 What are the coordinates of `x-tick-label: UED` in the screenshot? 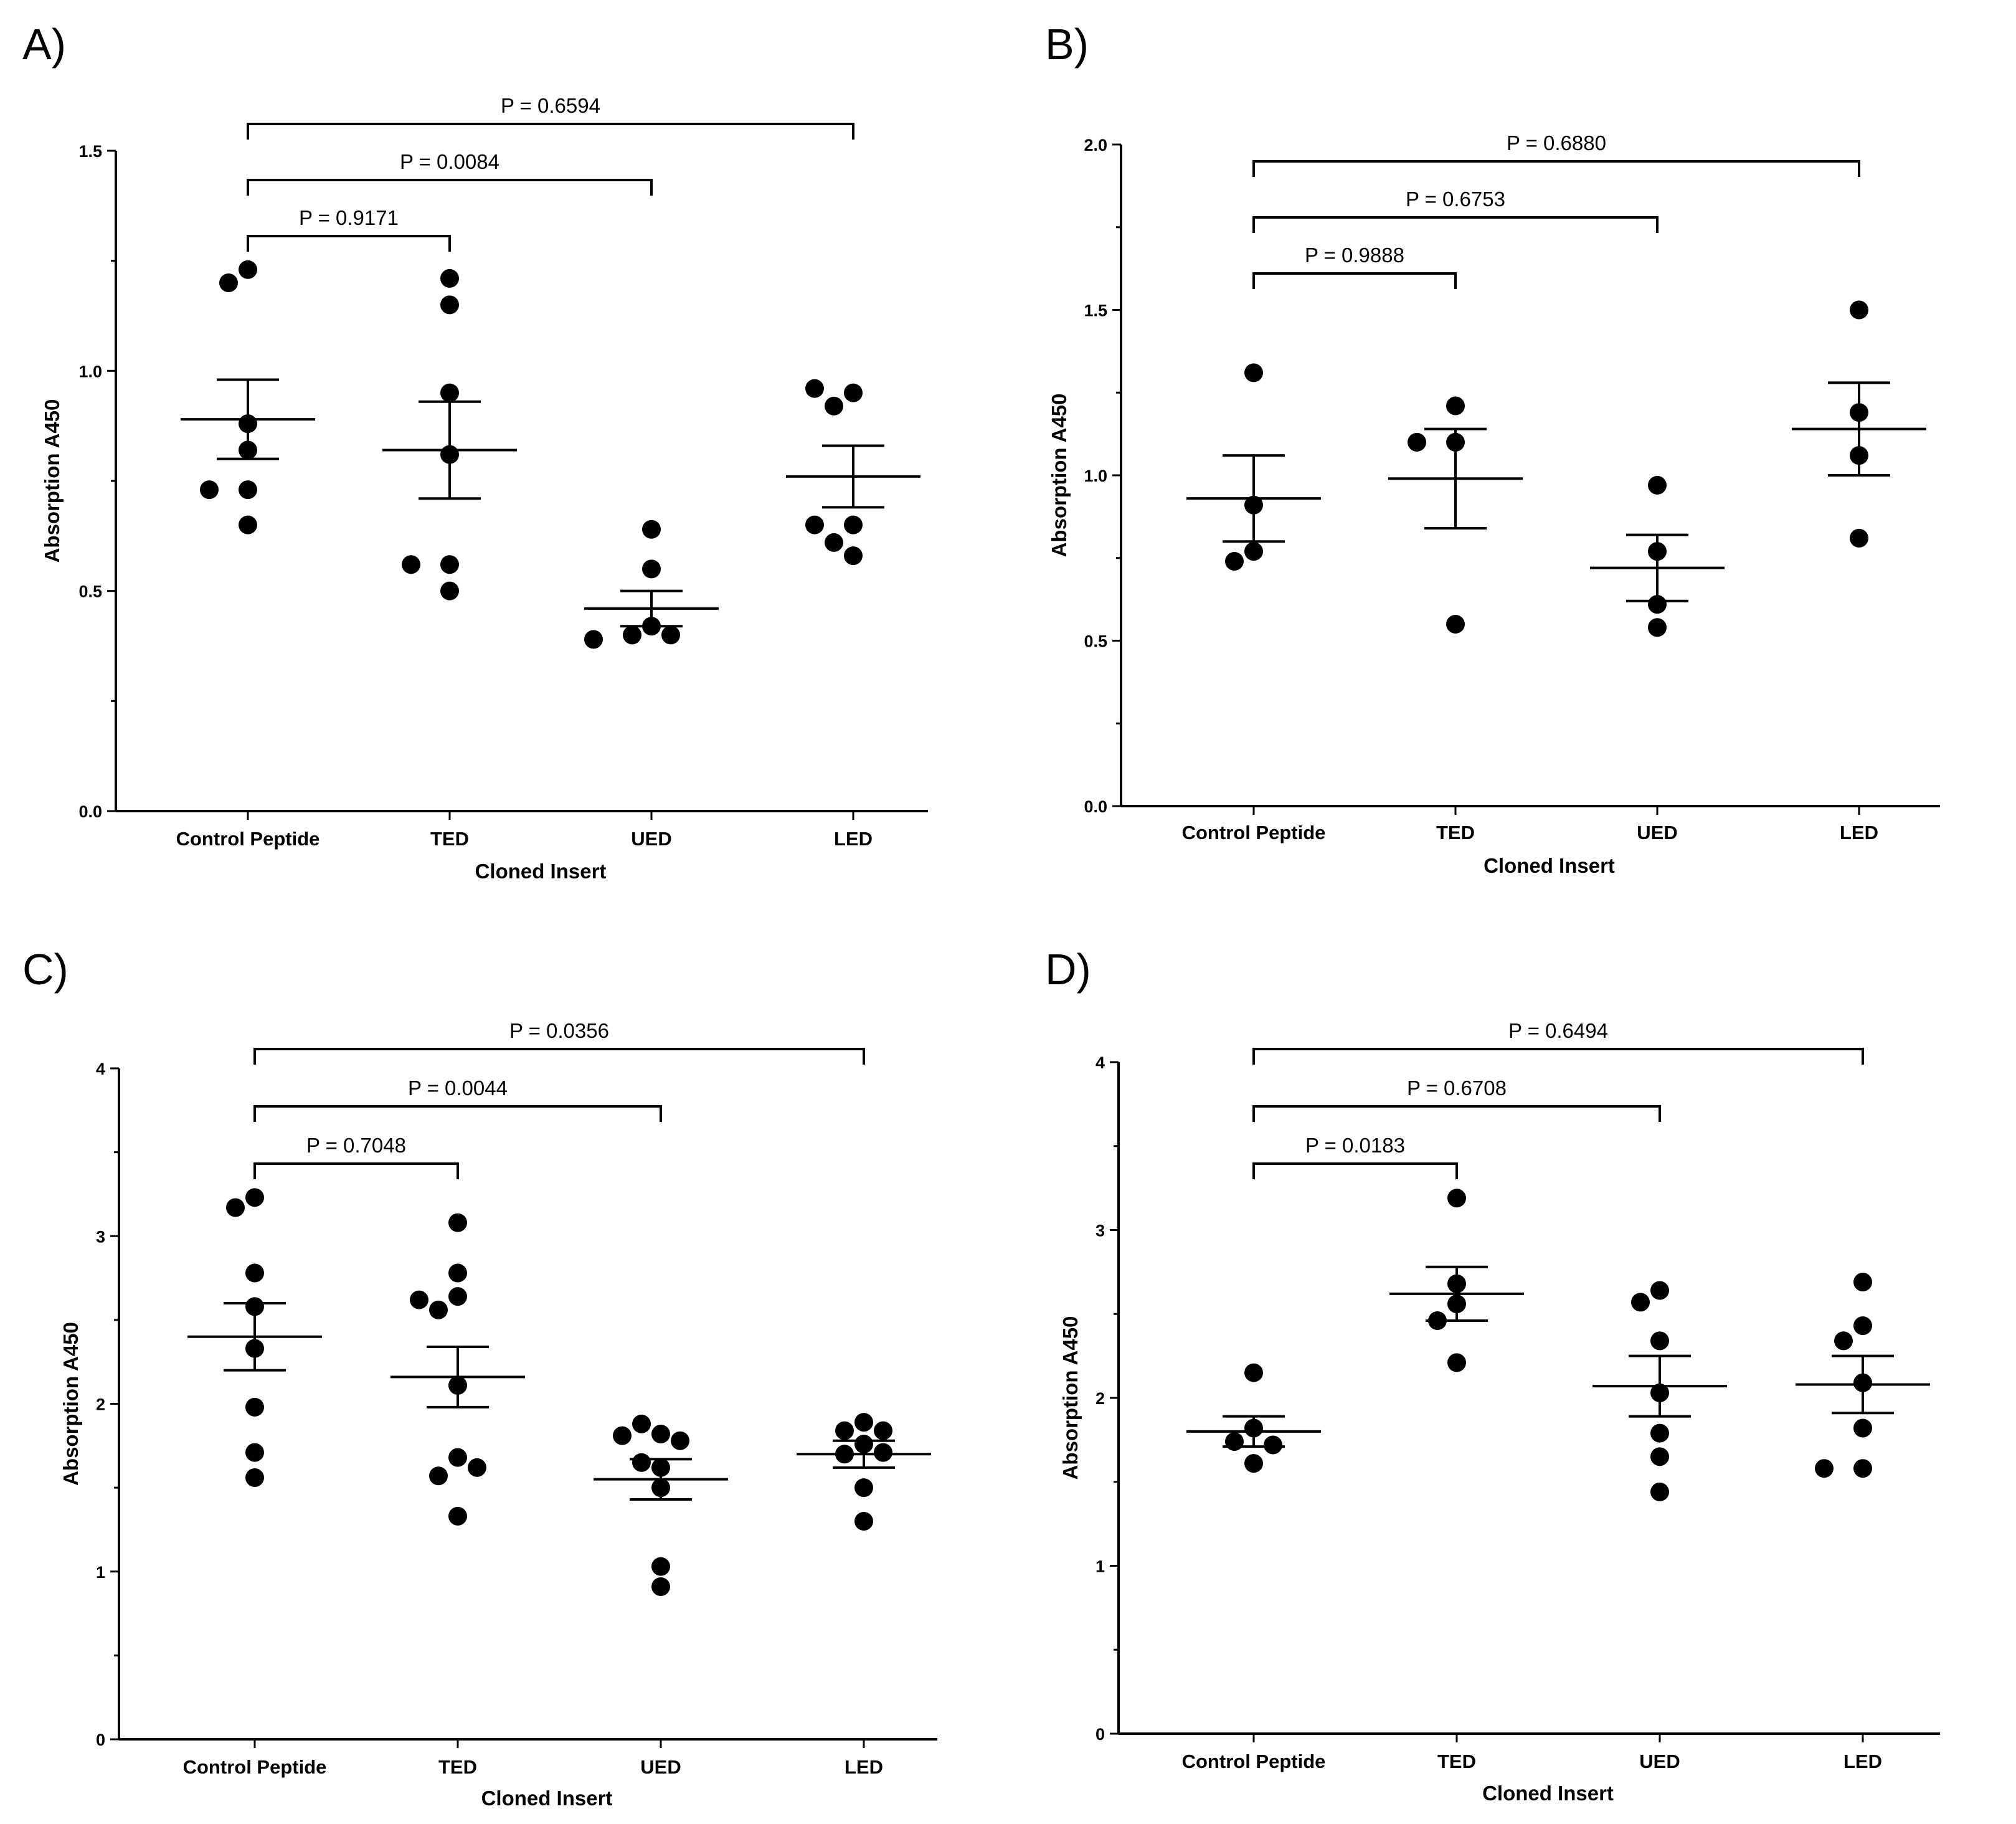 It's located at (651, 839).